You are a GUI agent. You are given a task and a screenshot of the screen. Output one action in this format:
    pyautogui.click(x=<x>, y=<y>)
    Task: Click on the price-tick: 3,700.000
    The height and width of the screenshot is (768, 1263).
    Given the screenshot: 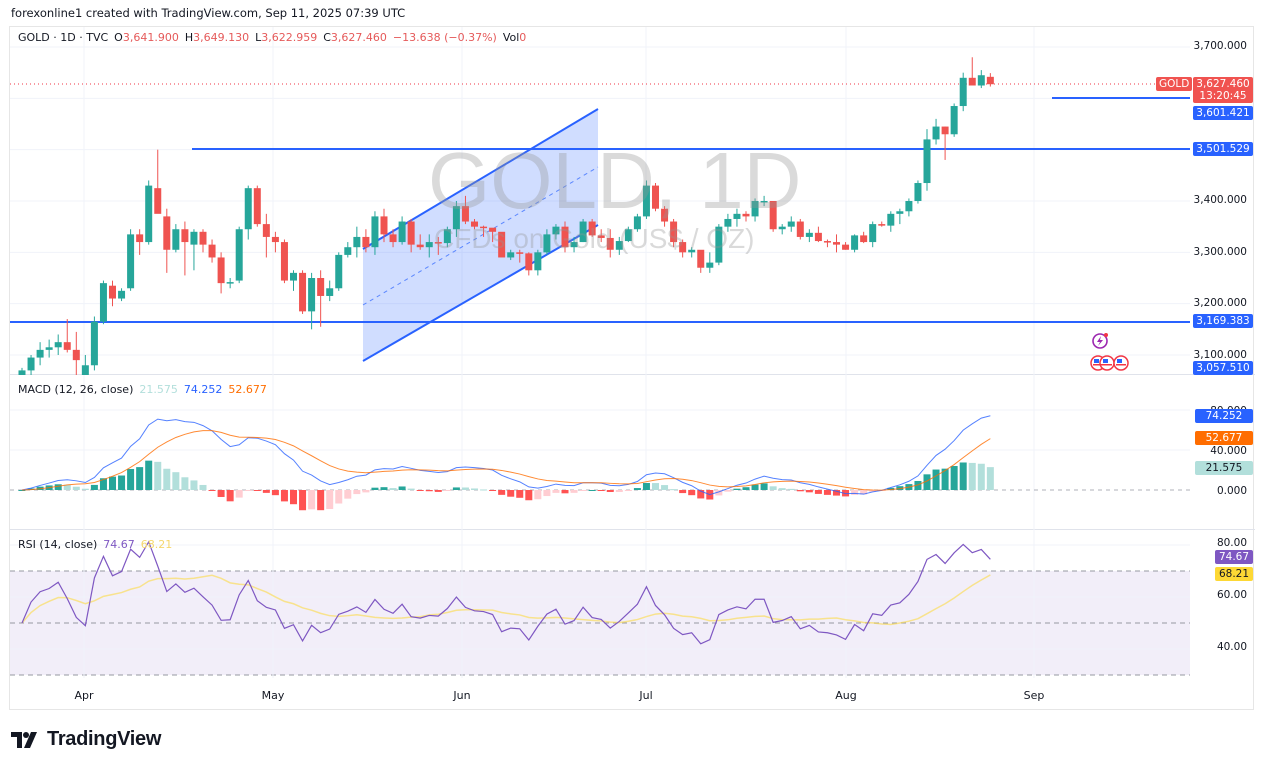 What is the action you would take?
    pyautogui.click(x=1220, y=46)
    